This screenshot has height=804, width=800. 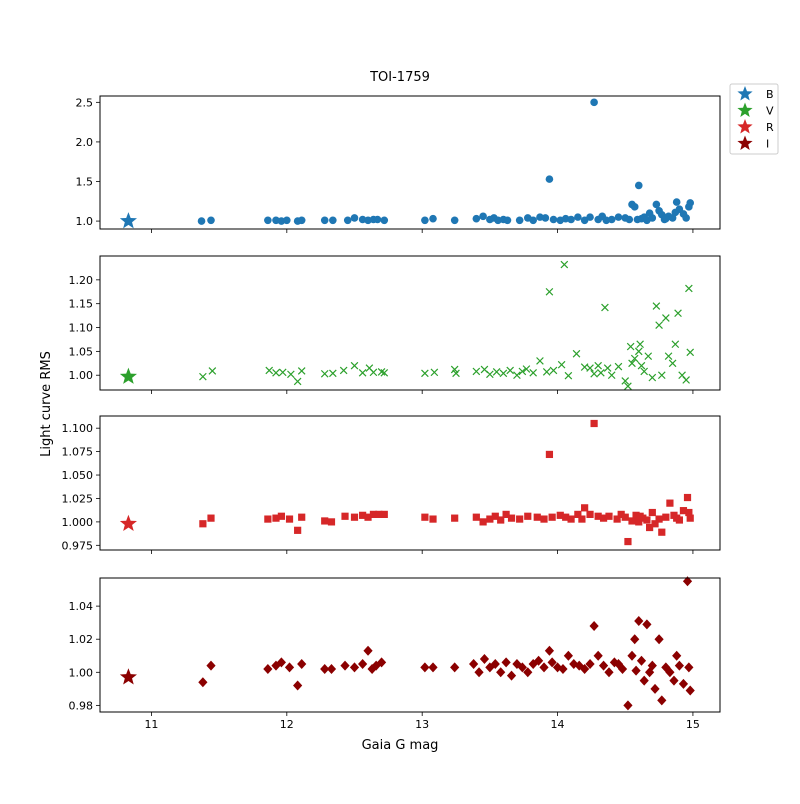 I want to click on y-tick-label: 1.5, so click(x=85, y=182).